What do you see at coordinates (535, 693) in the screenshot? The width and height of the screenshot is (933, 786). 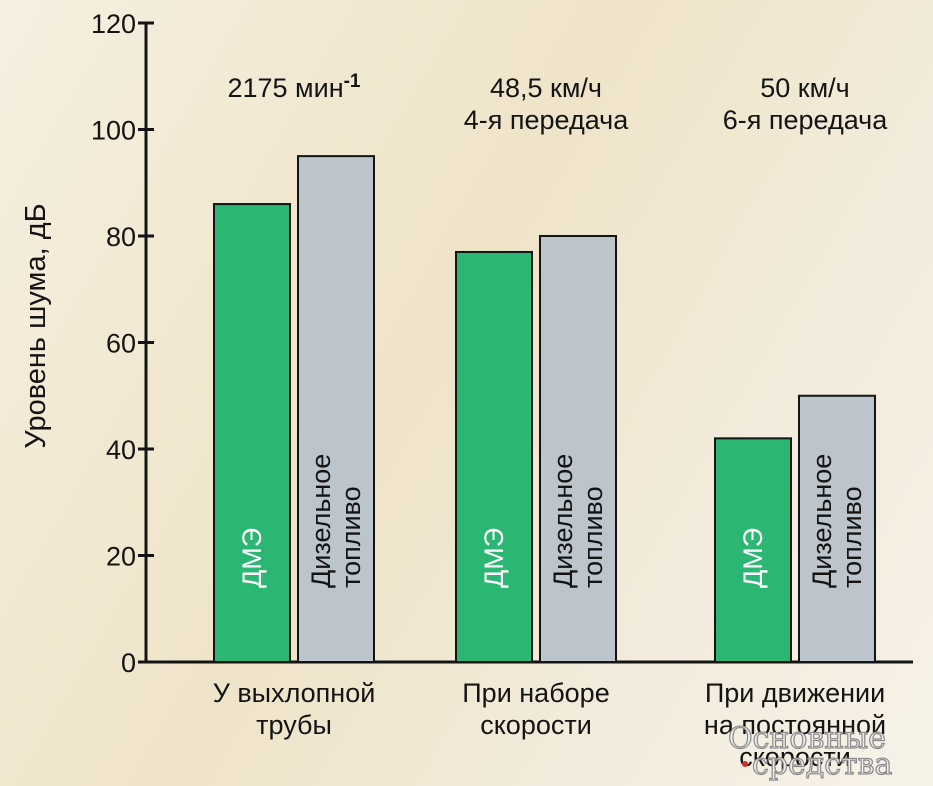 I see `x-category-label: При наборе` at bounding box center [535, 693].